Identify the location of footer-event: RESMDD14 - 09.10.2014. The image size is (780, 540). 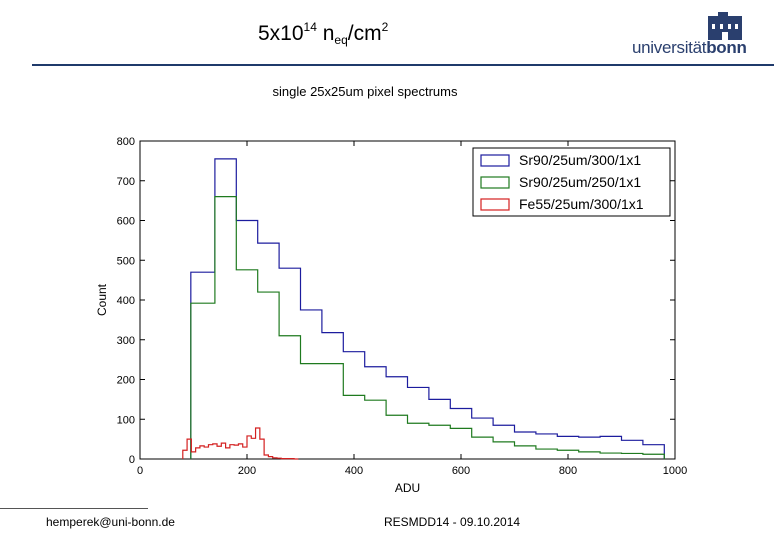
(452, 522).